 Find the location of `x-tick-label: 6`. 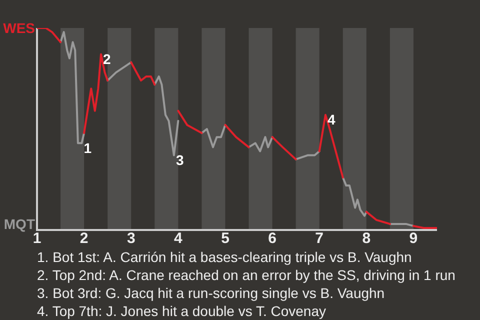

x-tick-label: 6 is located at coordinates (272, 239).